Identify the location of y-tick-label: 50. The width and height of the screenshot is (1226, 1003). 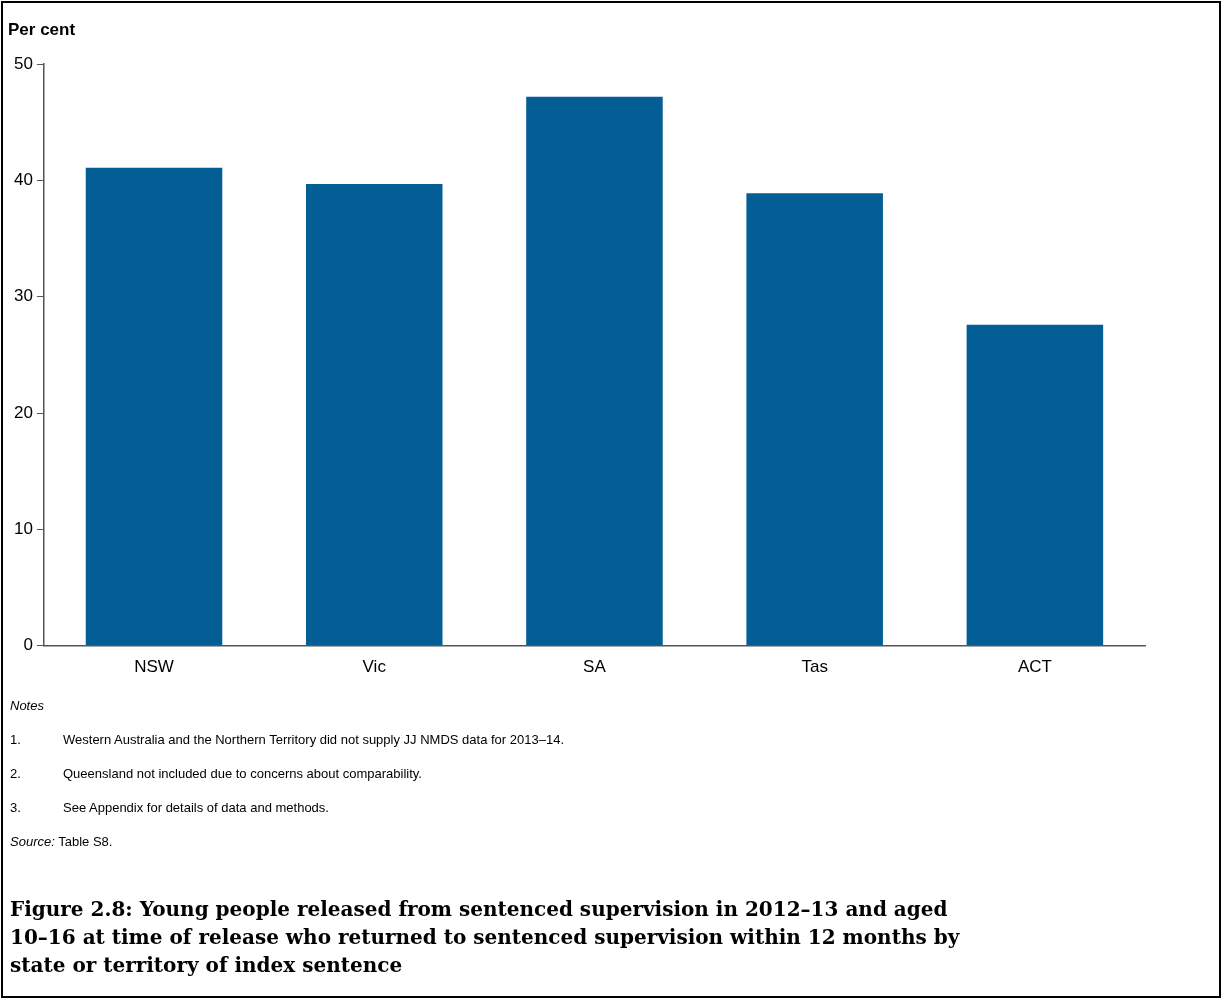
(23, 63).